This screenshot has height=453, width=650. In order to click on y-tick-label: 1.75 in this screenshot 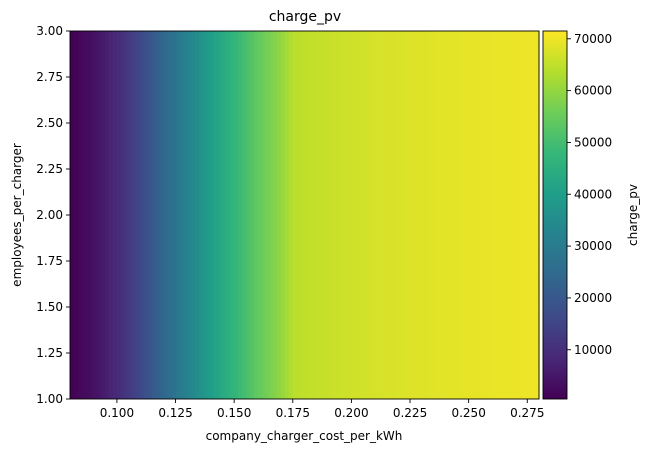, I will do `click(49, 261)`.